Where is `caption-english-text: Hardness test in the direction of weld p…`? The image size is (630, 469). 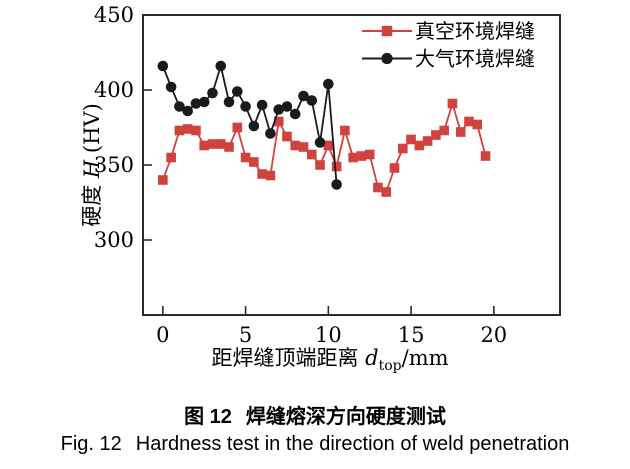 caption-english-text: Hardness test in the direction of weld p… is located at coordinates (352, 444).